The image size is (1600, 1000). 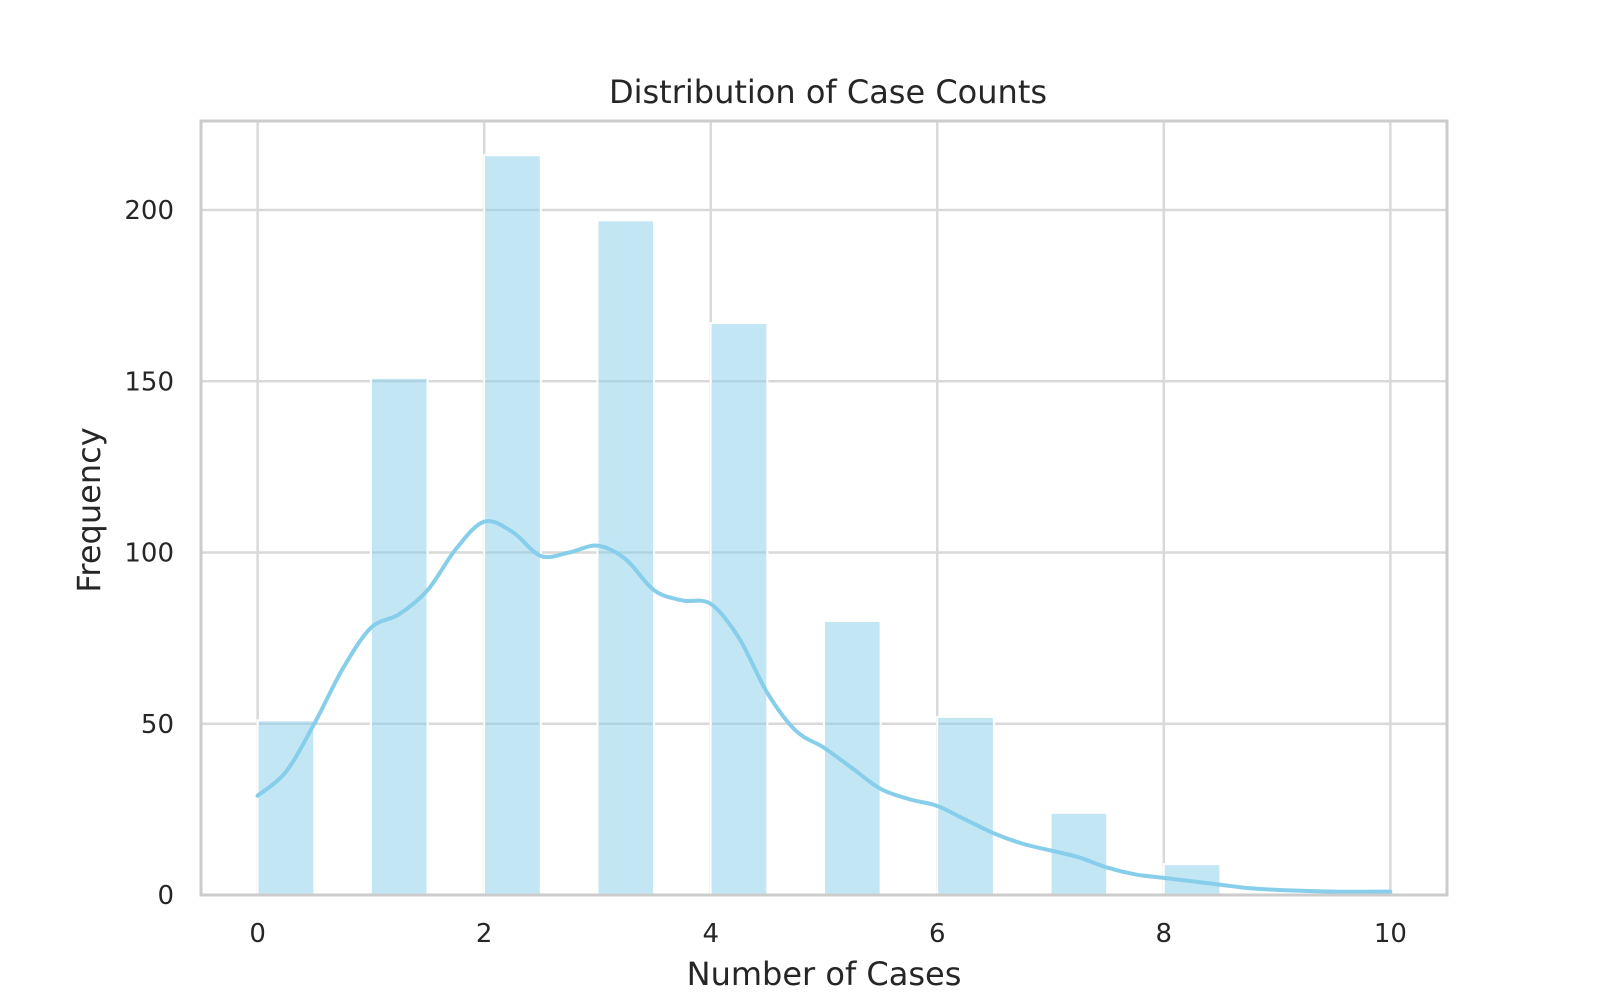 I want to click on y-tick-label: 100, so click(x=149, y=554).